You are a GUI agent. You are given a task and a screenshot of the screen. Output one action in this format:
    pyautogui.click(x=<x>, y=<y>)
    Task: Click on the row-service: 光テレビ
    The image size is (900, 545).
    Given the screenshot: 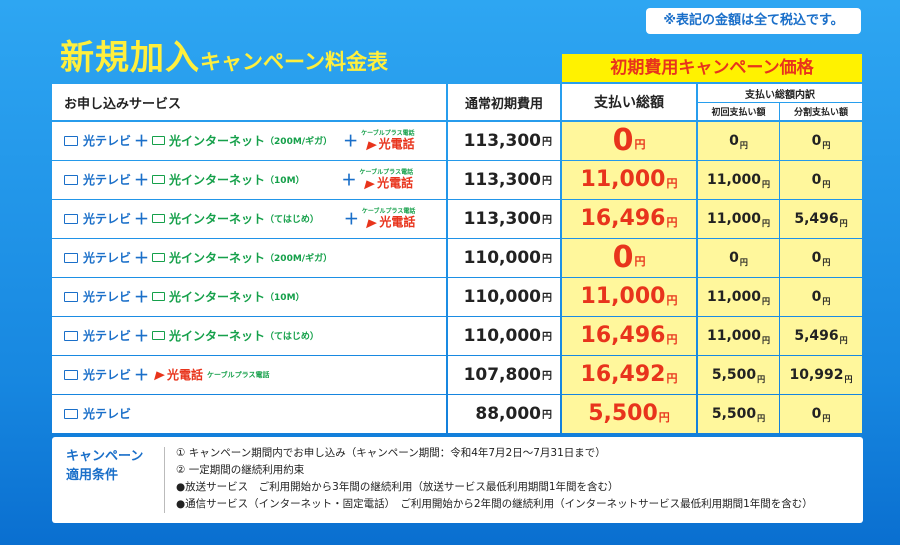 What is the action you would take?
    pyautogui.click(x=249, y=414)
    